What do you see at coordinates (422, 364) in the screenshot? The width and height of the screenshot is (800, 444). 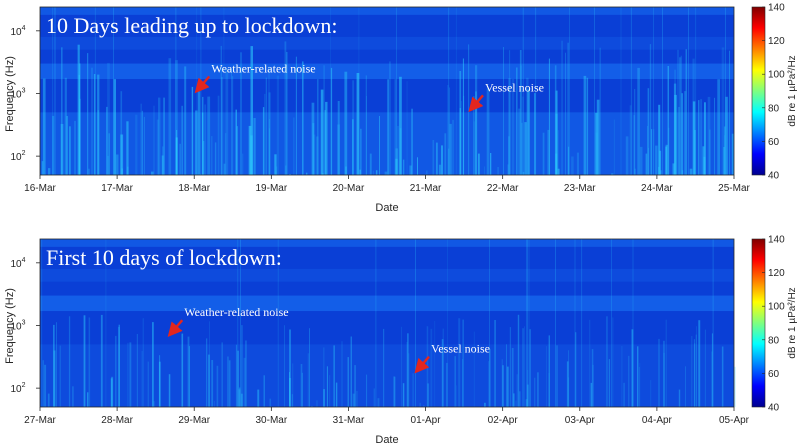 I see `annotation-arrow` at bounding box center [422, 364].